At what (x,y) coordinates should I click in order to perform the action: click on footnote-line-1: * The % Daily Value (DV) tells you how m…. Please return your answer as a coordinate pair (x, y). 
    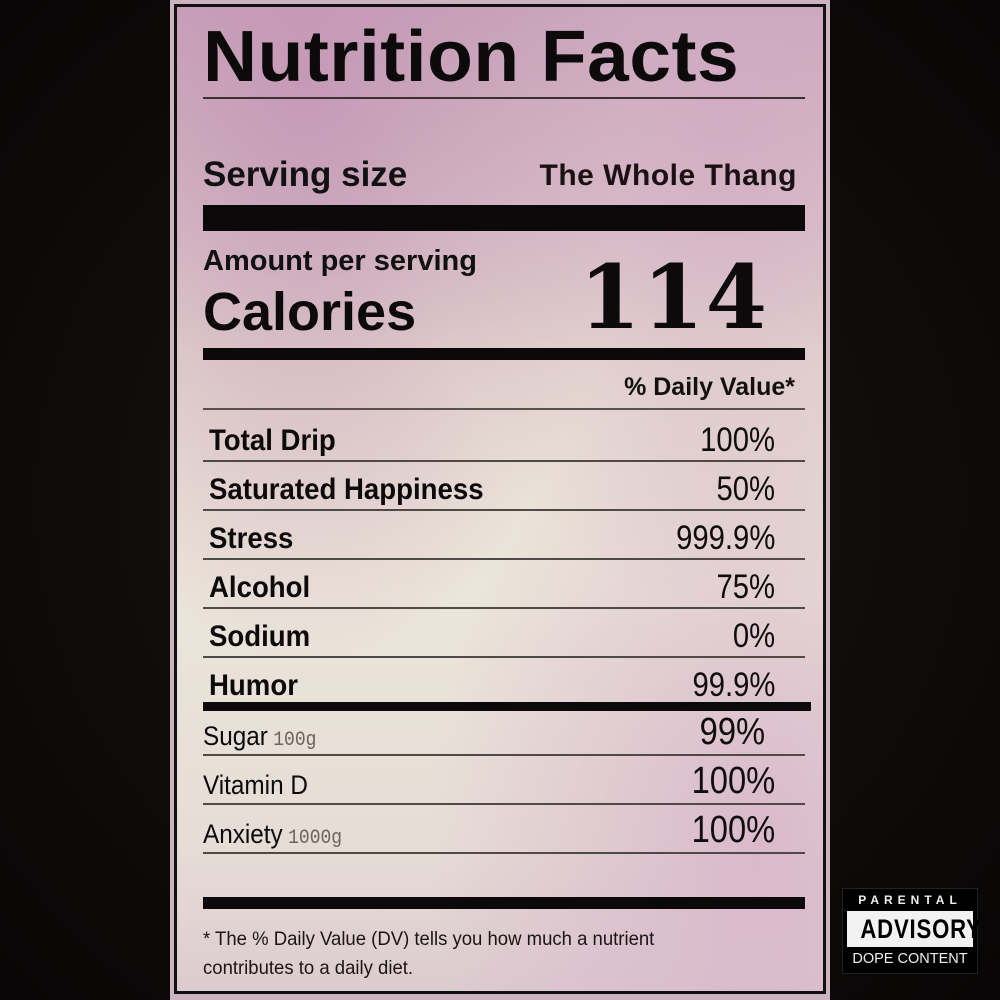
    Looking at the image, I should click on (429, 939).